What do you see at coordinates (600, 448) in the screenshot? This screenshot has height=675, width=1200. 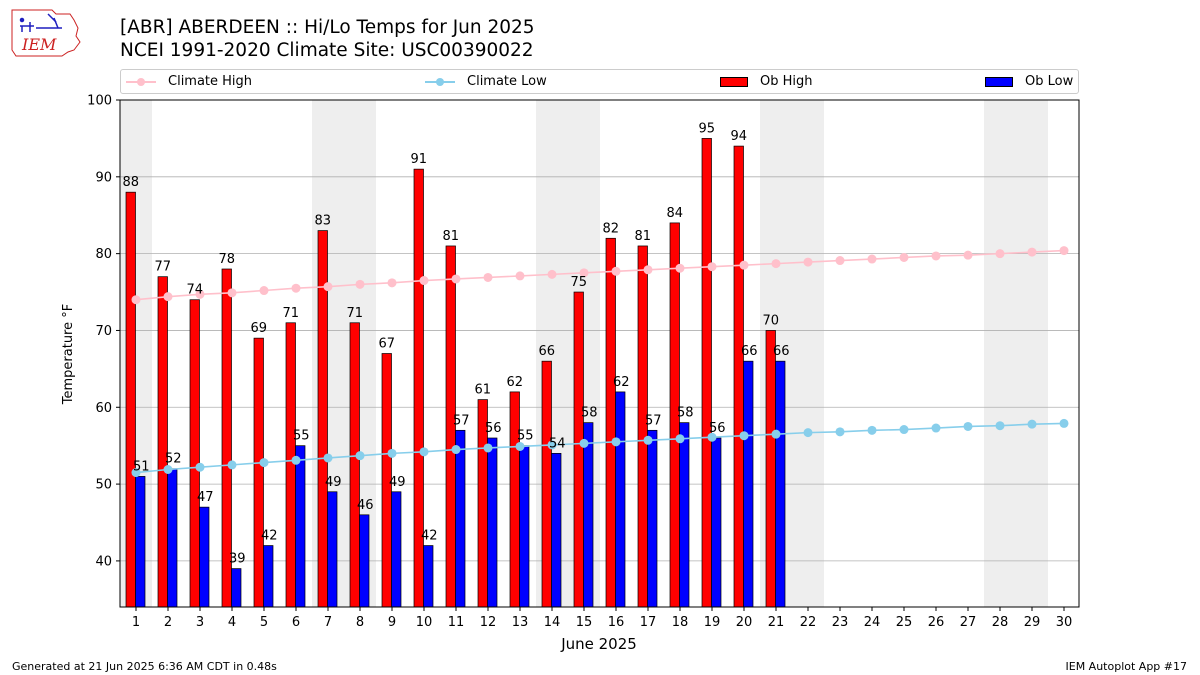 I see `line-climate-low` at bounding box center [600, 448].